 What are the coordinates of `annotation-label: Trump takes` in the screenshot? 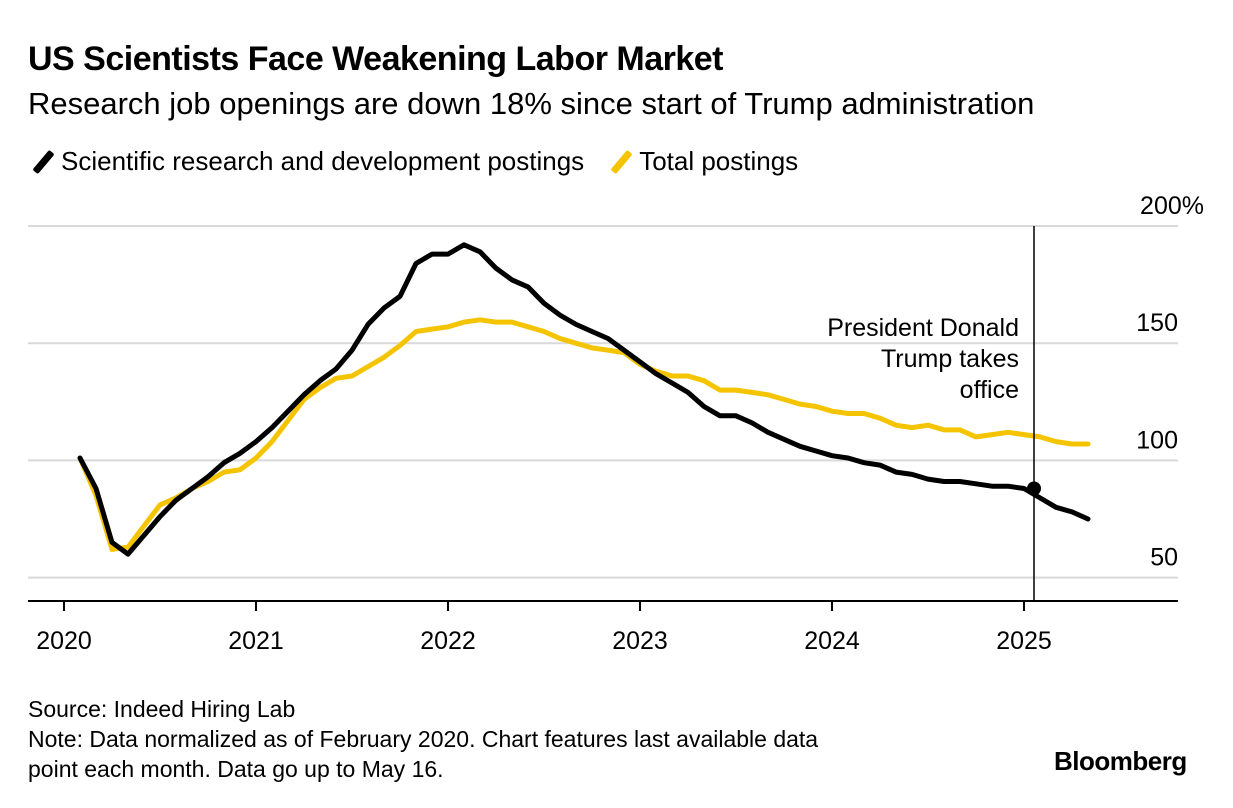 It's located at (950, 359).